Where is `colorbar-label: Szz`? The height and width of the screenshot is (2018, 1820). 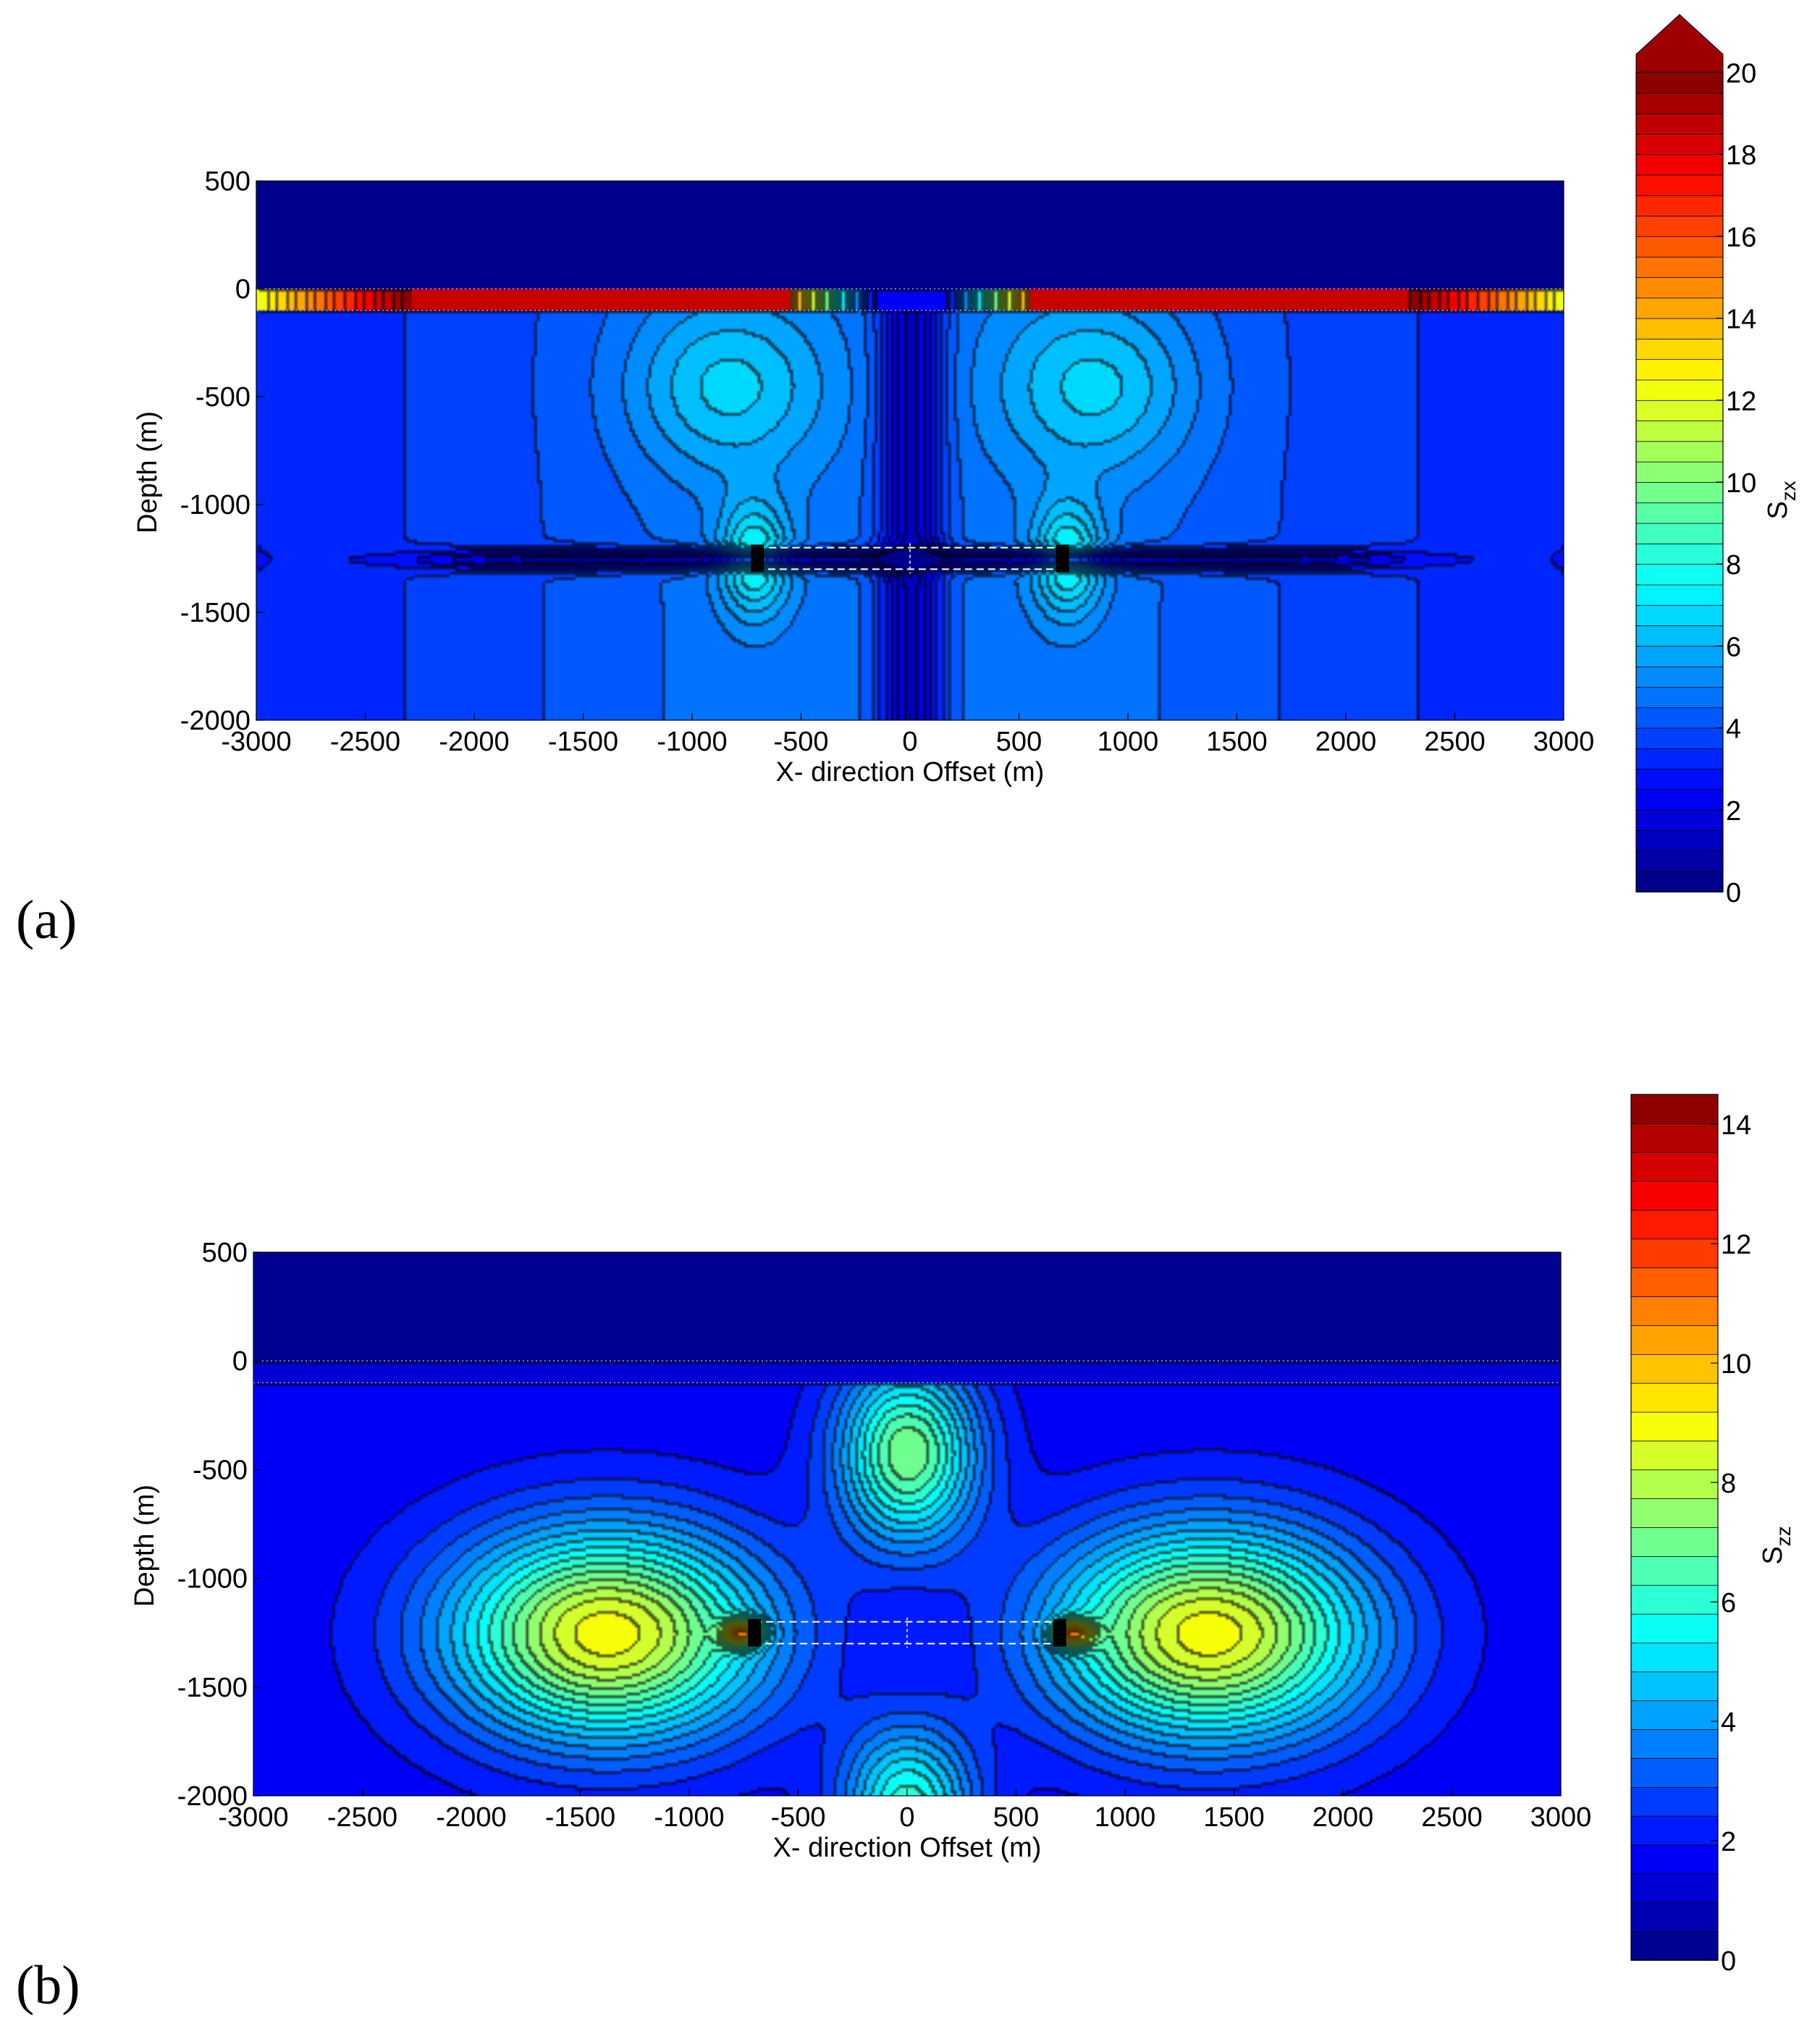 colorbar-label: Szz is located at coordinates (1776, 1545).